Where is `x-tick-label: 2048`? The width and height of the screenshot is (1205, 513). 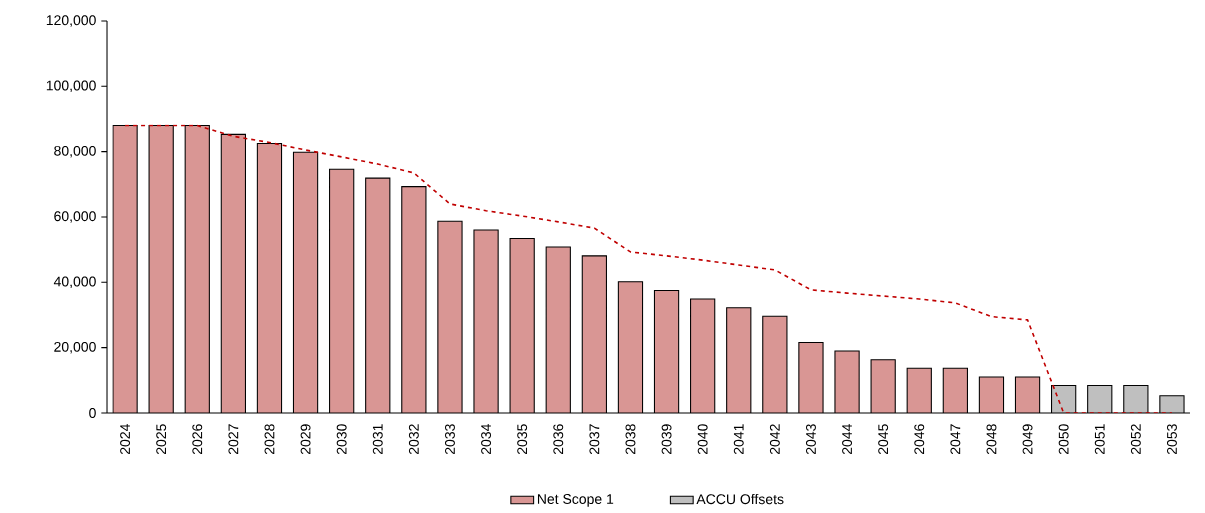
x-tick-label: 2048 is located at coordinates (991, 439).